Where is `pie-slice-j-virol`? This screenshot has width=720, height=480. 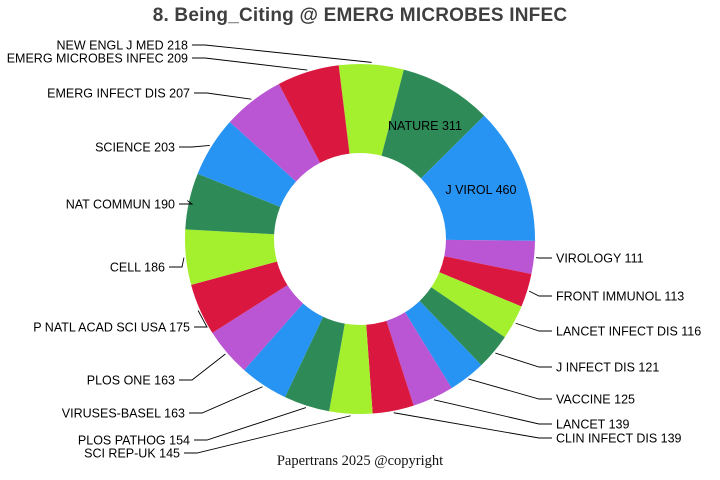 pie-slice-j-virol is located at coordinates (478, 178).